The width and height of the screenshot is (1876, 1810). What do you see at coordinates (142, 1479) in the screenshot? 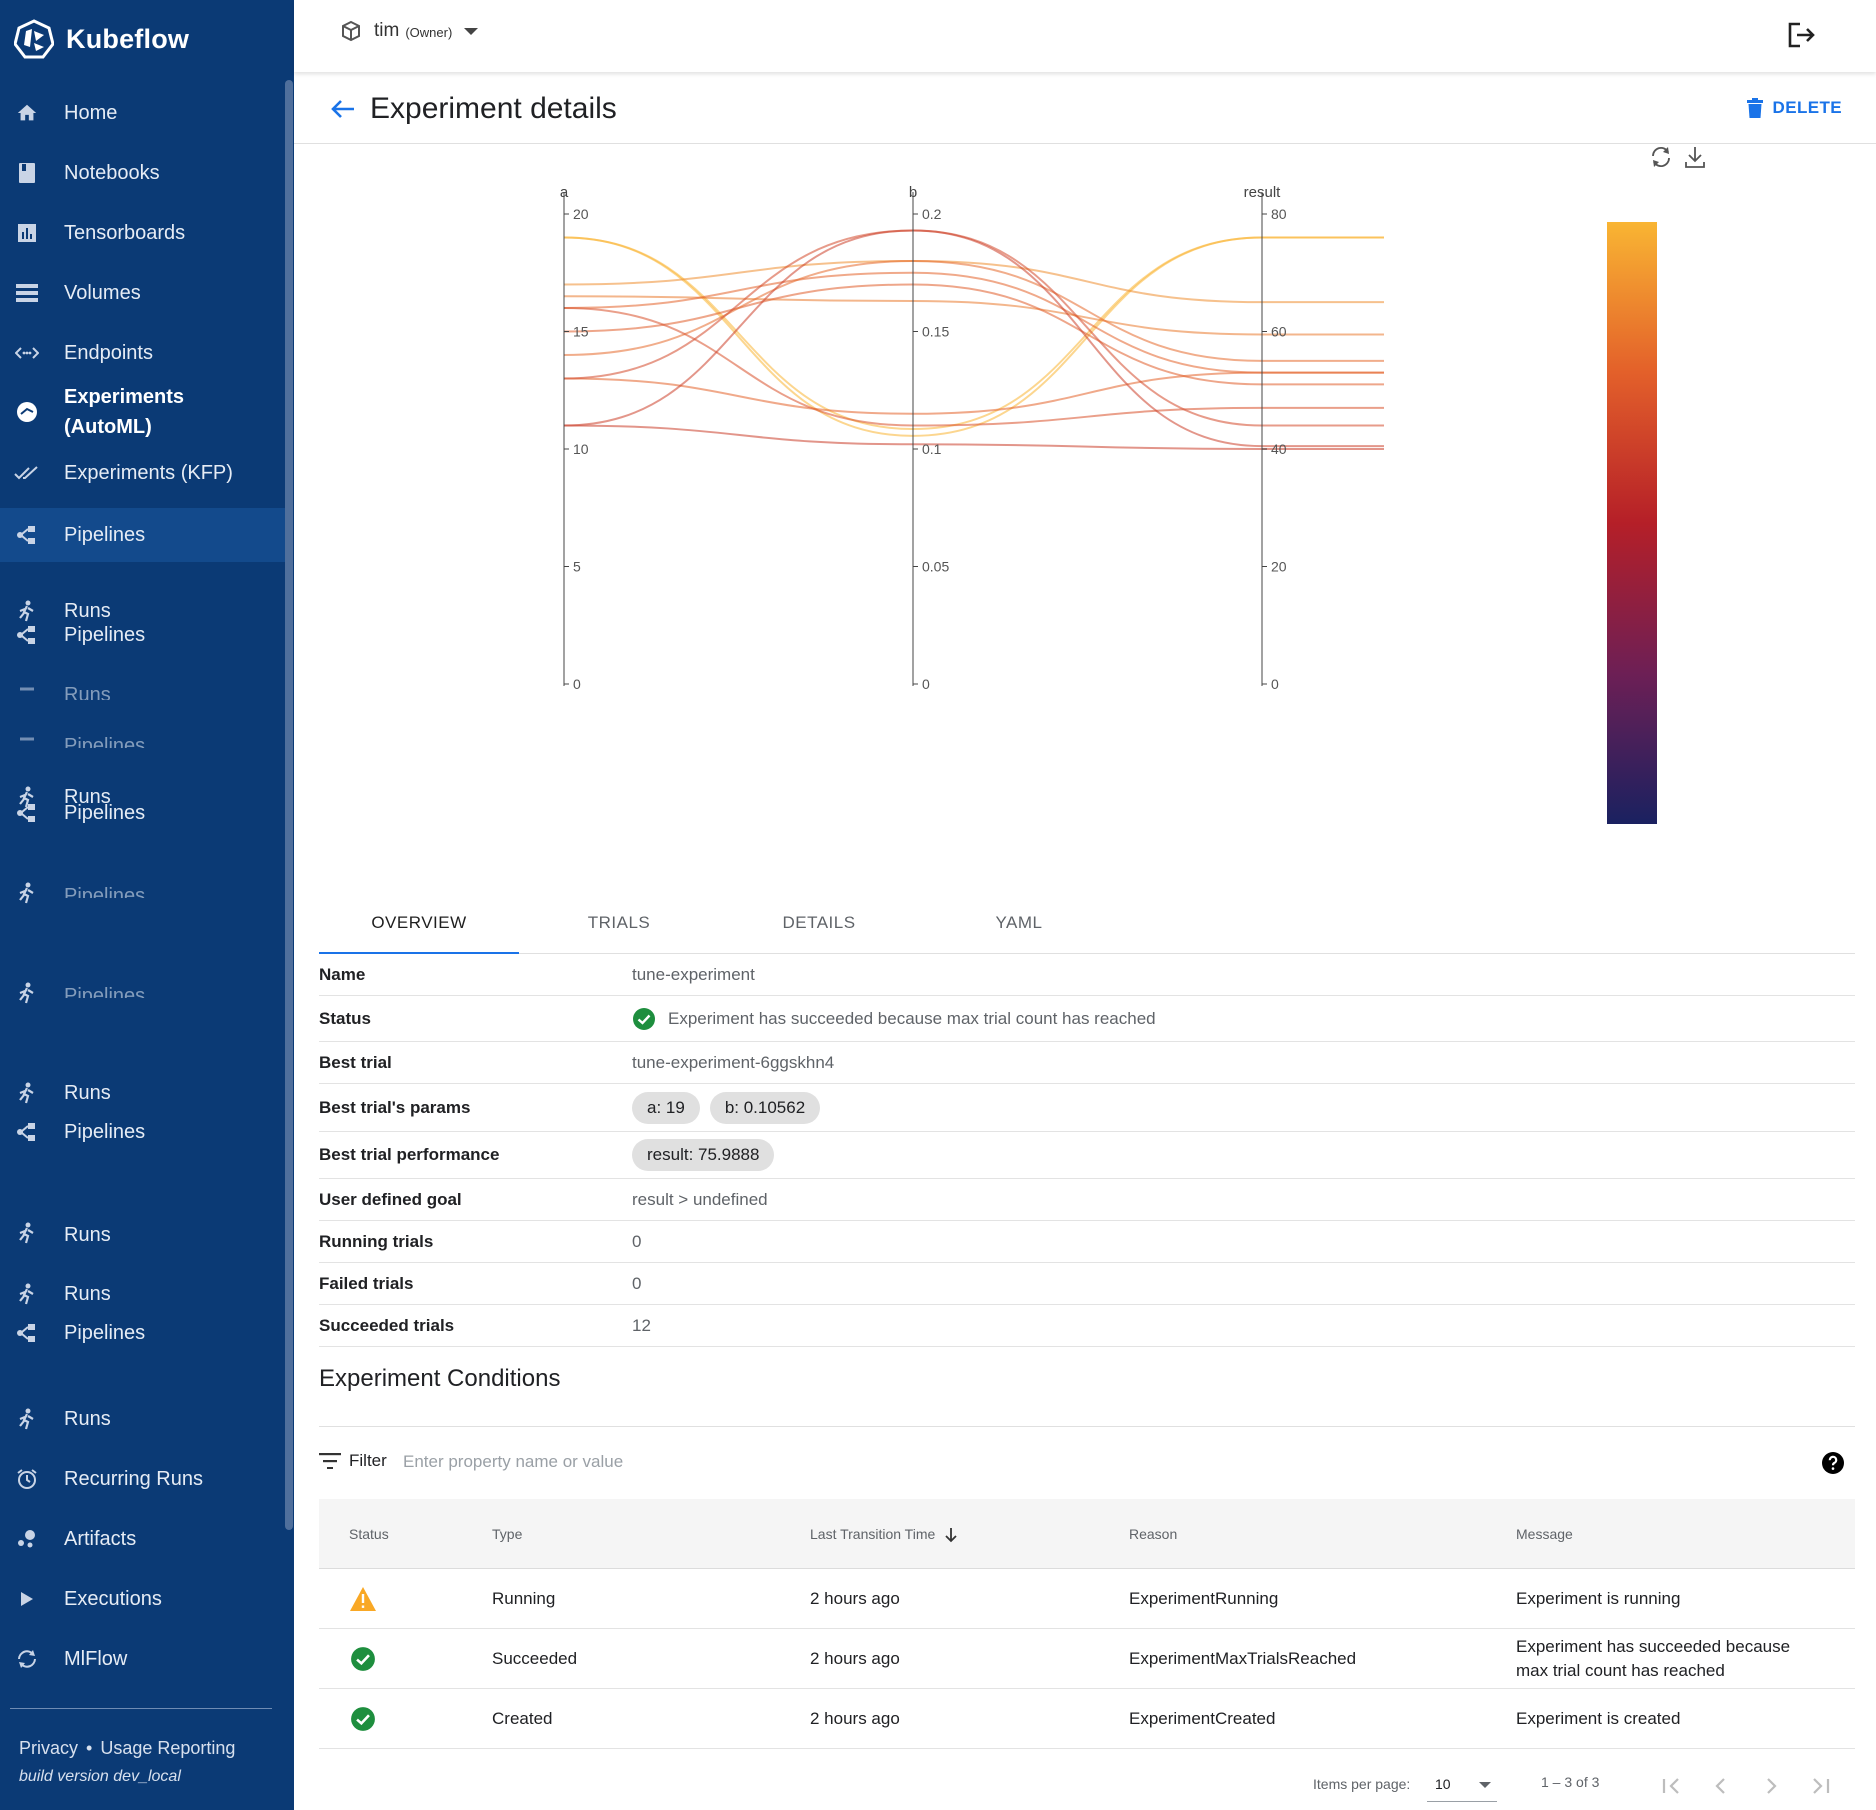
I see `sidebar-item-recurring-runs: Recurring Runs` at bounding box center [142, 1479].